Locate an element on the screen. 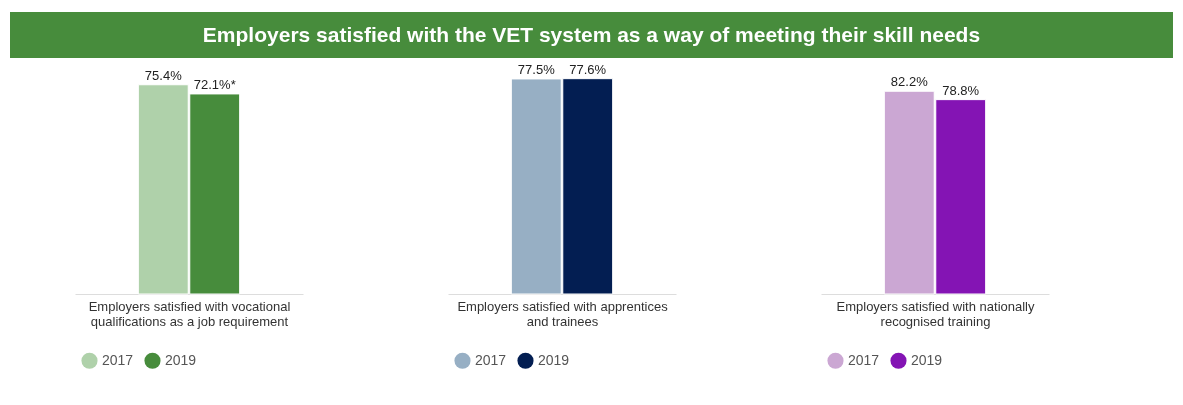  x-axis-title: Employers satisfied with vocational qualifications as a job requirement is located at coordinates (189, 313).